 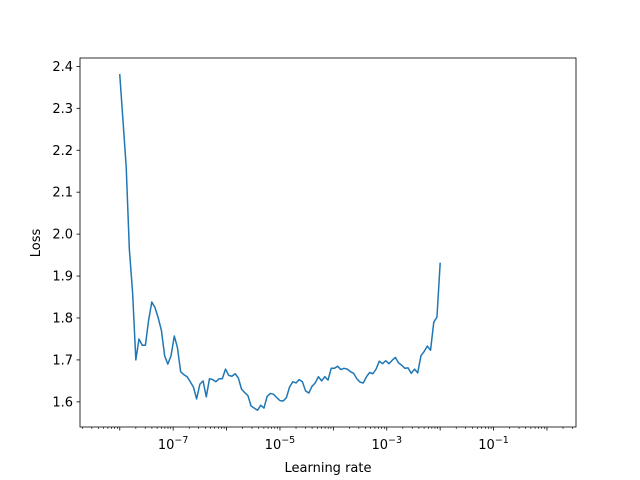 I want to click on x-tick-label: 10⁻¹, so click(x=493, y=444).